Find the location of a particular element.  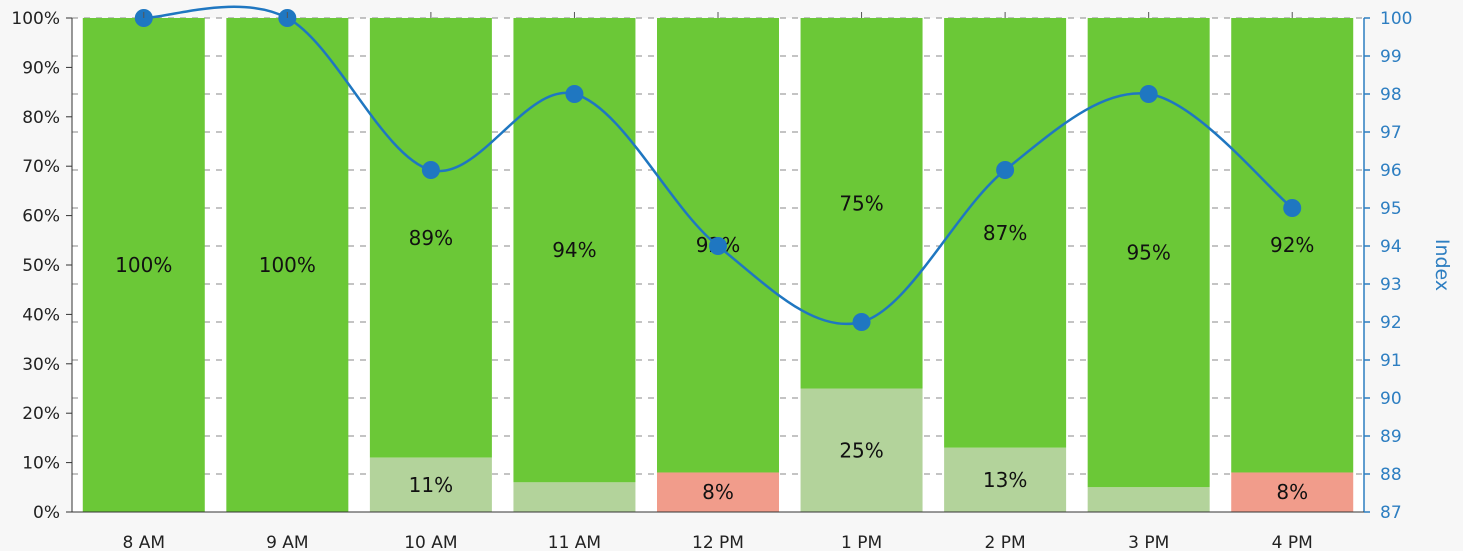

right-tick-label: 88 is located at coordinates (1391, 475).